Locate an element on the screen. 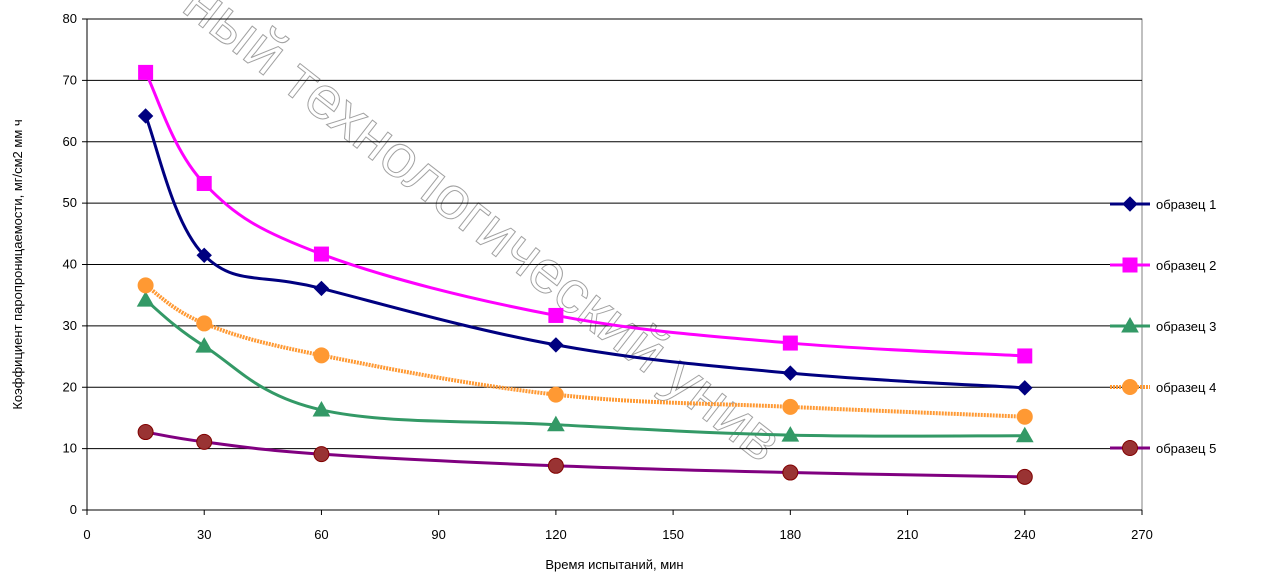 Image resolution: width=1278 pixels, height=574 pixels. y-tick-label: 10 is located at coordinates (70, 448).